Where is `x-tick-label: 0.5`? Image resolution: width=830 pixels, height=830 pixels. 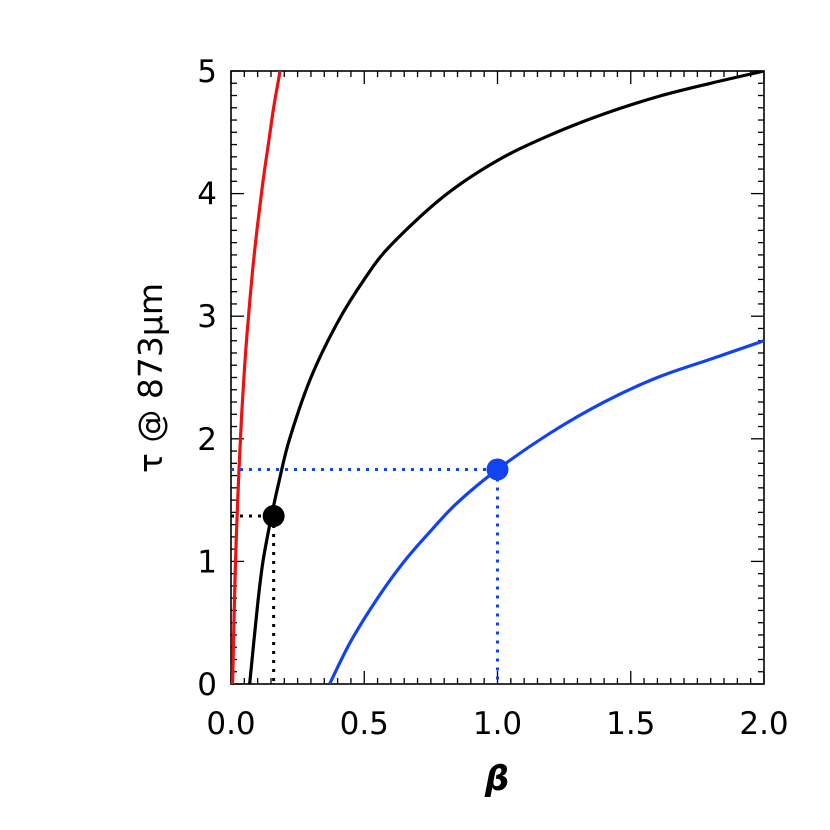
x-tick-label: 0.5 is located at coordinates (364, 724).